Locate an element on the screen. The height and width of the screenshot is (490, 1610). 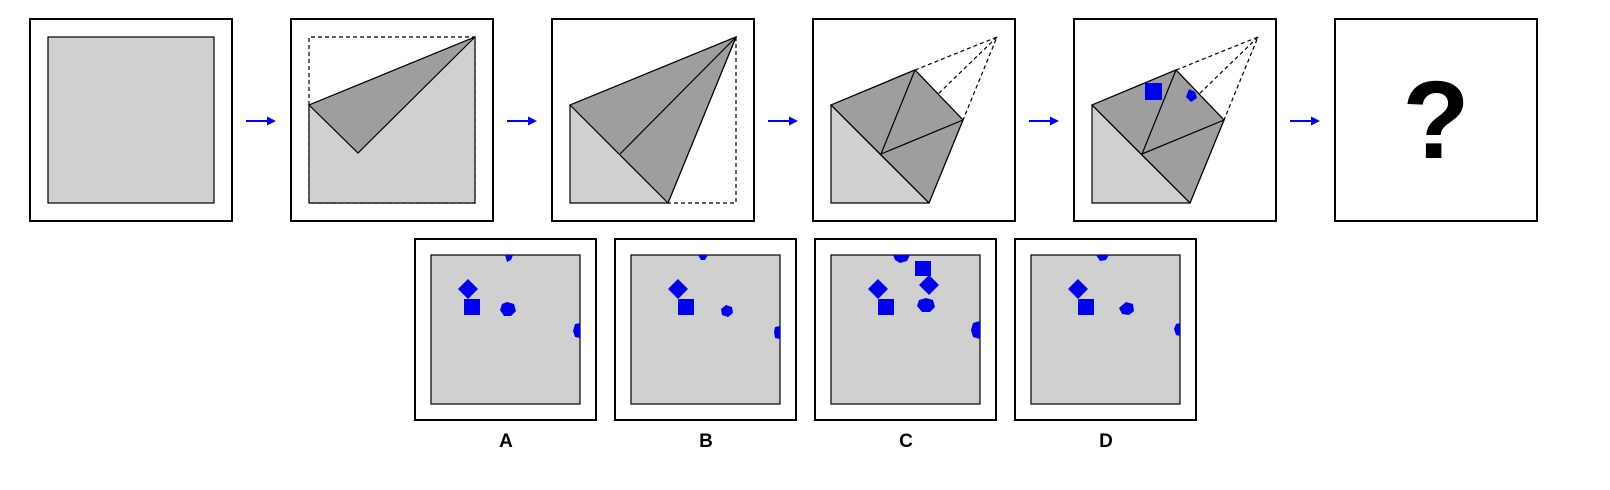
option-a-drawing is located at coordinates (505, 329).